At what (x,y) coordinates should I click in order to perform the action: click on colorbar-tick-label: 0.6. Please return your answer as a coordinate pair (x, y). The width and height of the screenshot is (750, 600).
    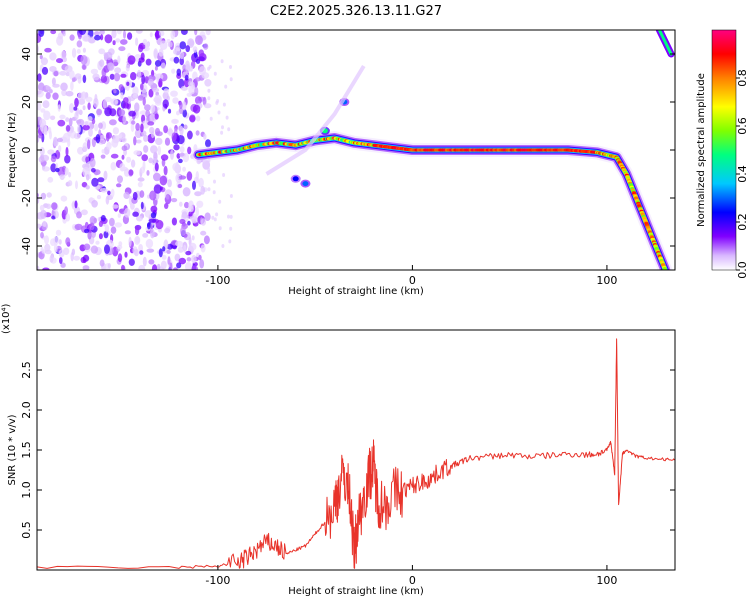
    Looking at the image, I should click on (742, 126).